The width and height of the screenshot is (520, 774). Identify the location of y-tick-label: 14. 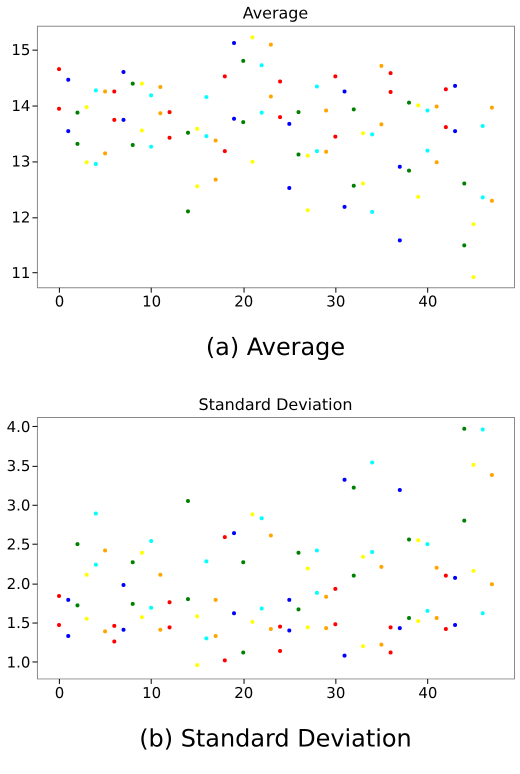
(20, 105).